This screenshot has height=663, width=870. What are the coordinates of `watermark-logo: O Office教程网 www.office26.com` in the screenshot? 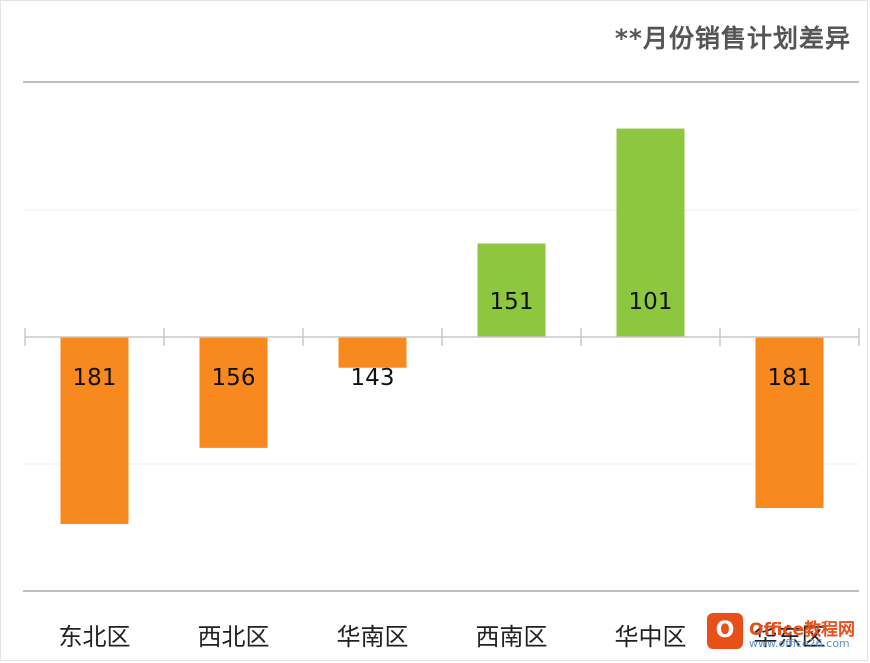 It's located at (787, 633).